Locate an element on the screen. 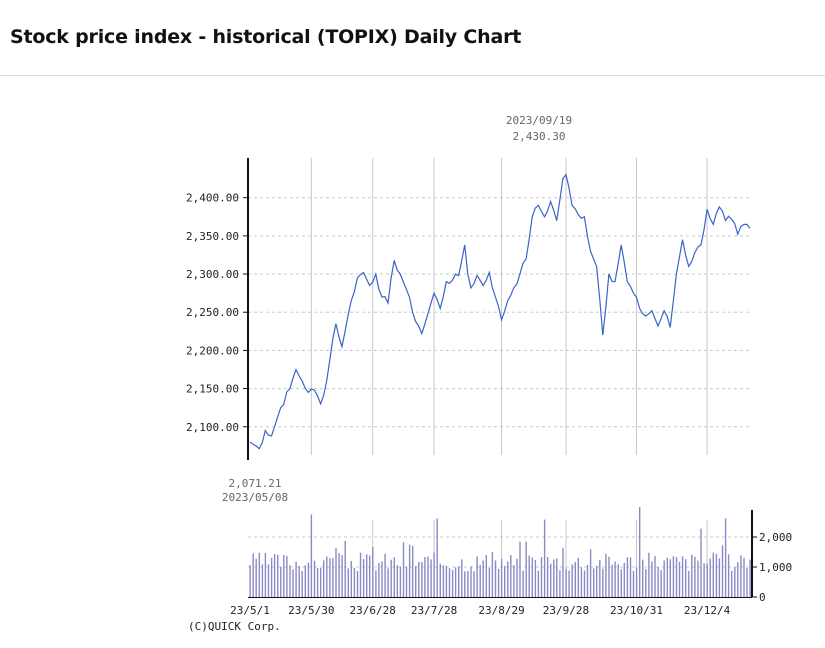  date-tick-label: 23/12/4 is located at coordinates (707, 610).